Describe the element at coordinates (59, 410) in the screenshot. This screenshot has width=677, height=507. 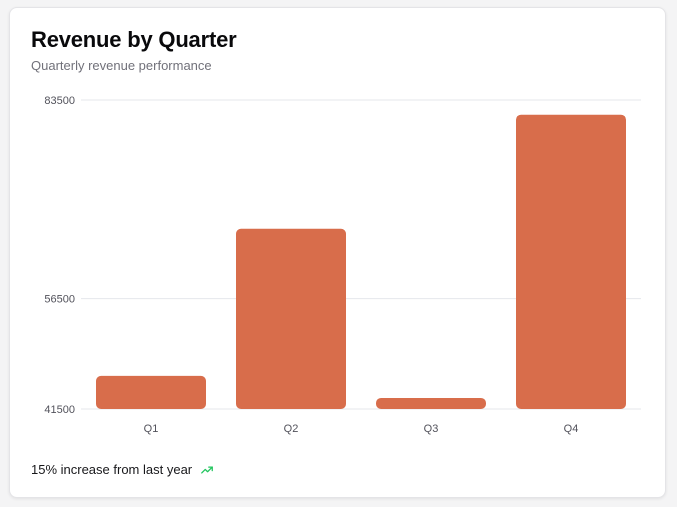
I see `y-tick-label: 41500` at that location.